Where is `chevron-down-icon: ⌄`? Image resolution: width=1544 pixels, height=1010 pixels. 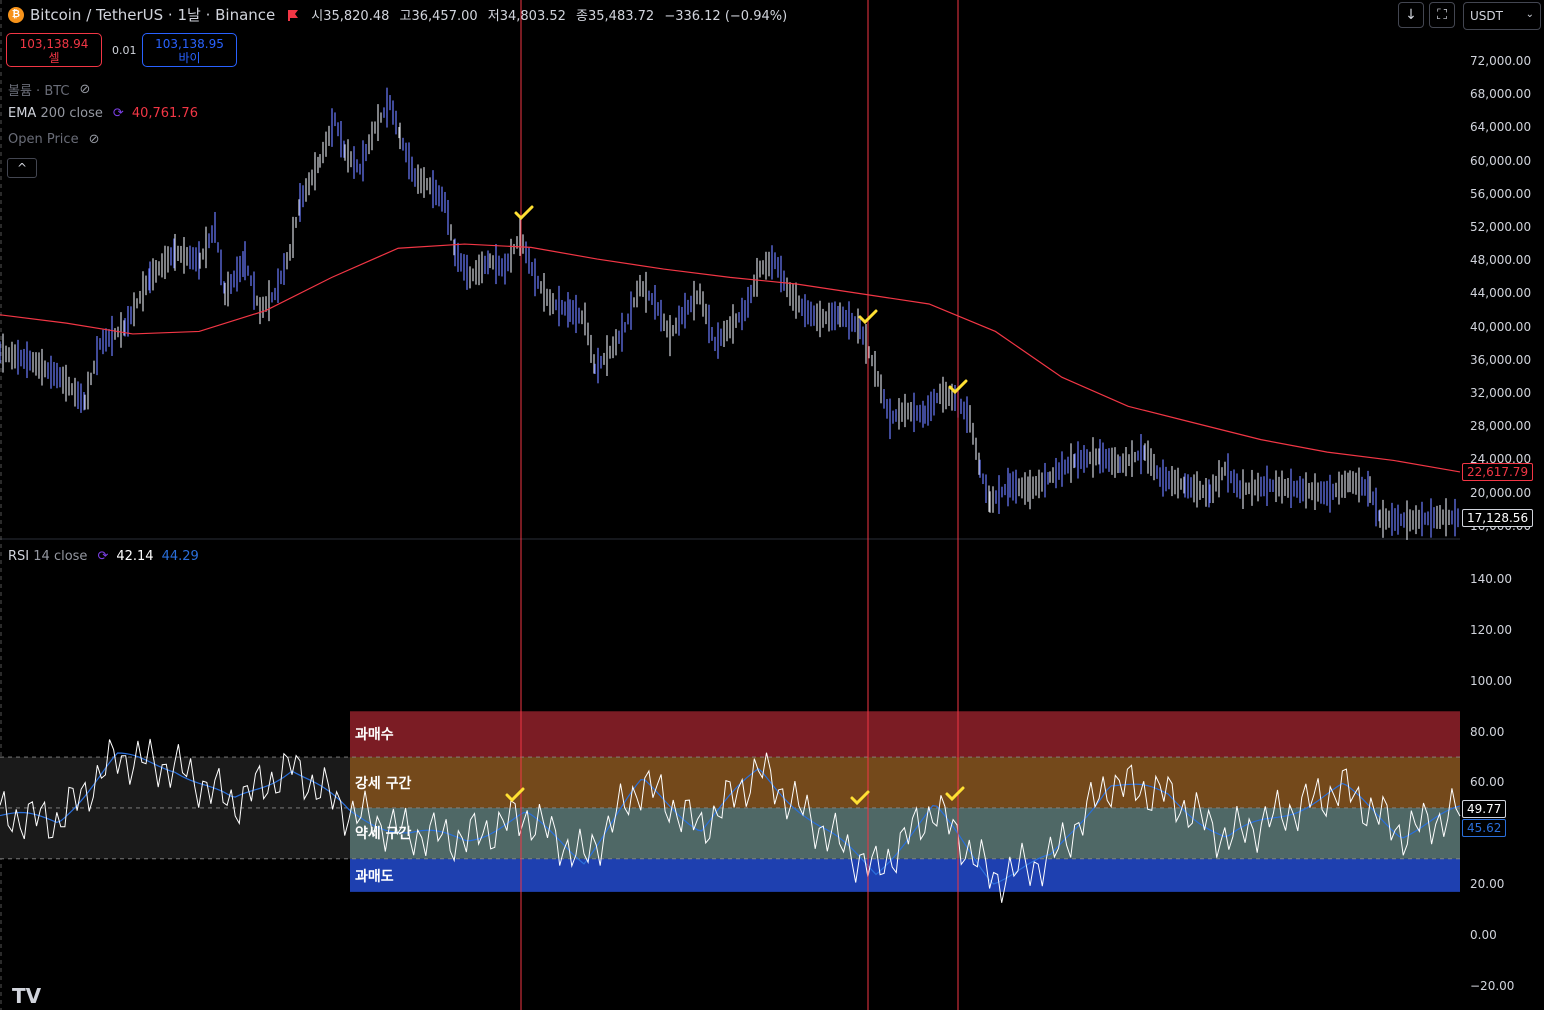 chevron-down-icon: ⌄ is located at coordinates (1529, 14).